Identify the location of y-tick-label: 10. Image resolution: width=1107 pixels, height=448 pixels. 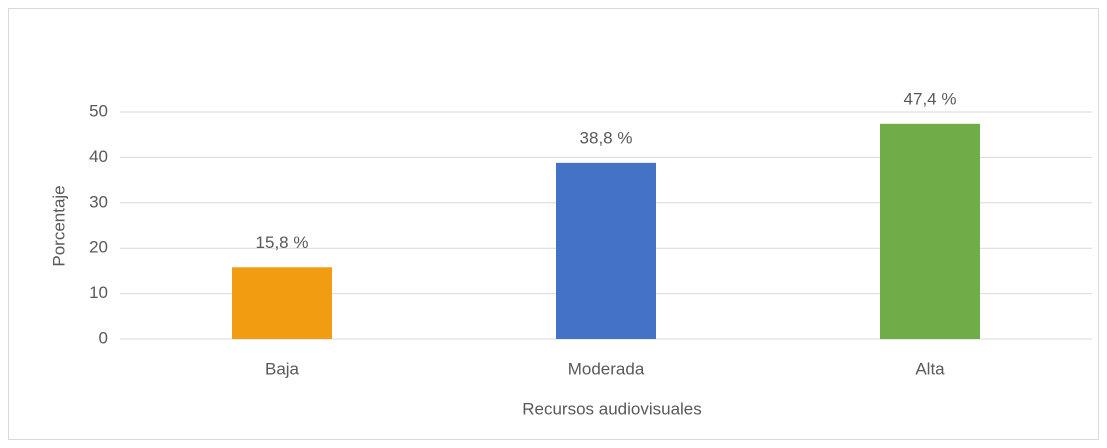
(98, 292).